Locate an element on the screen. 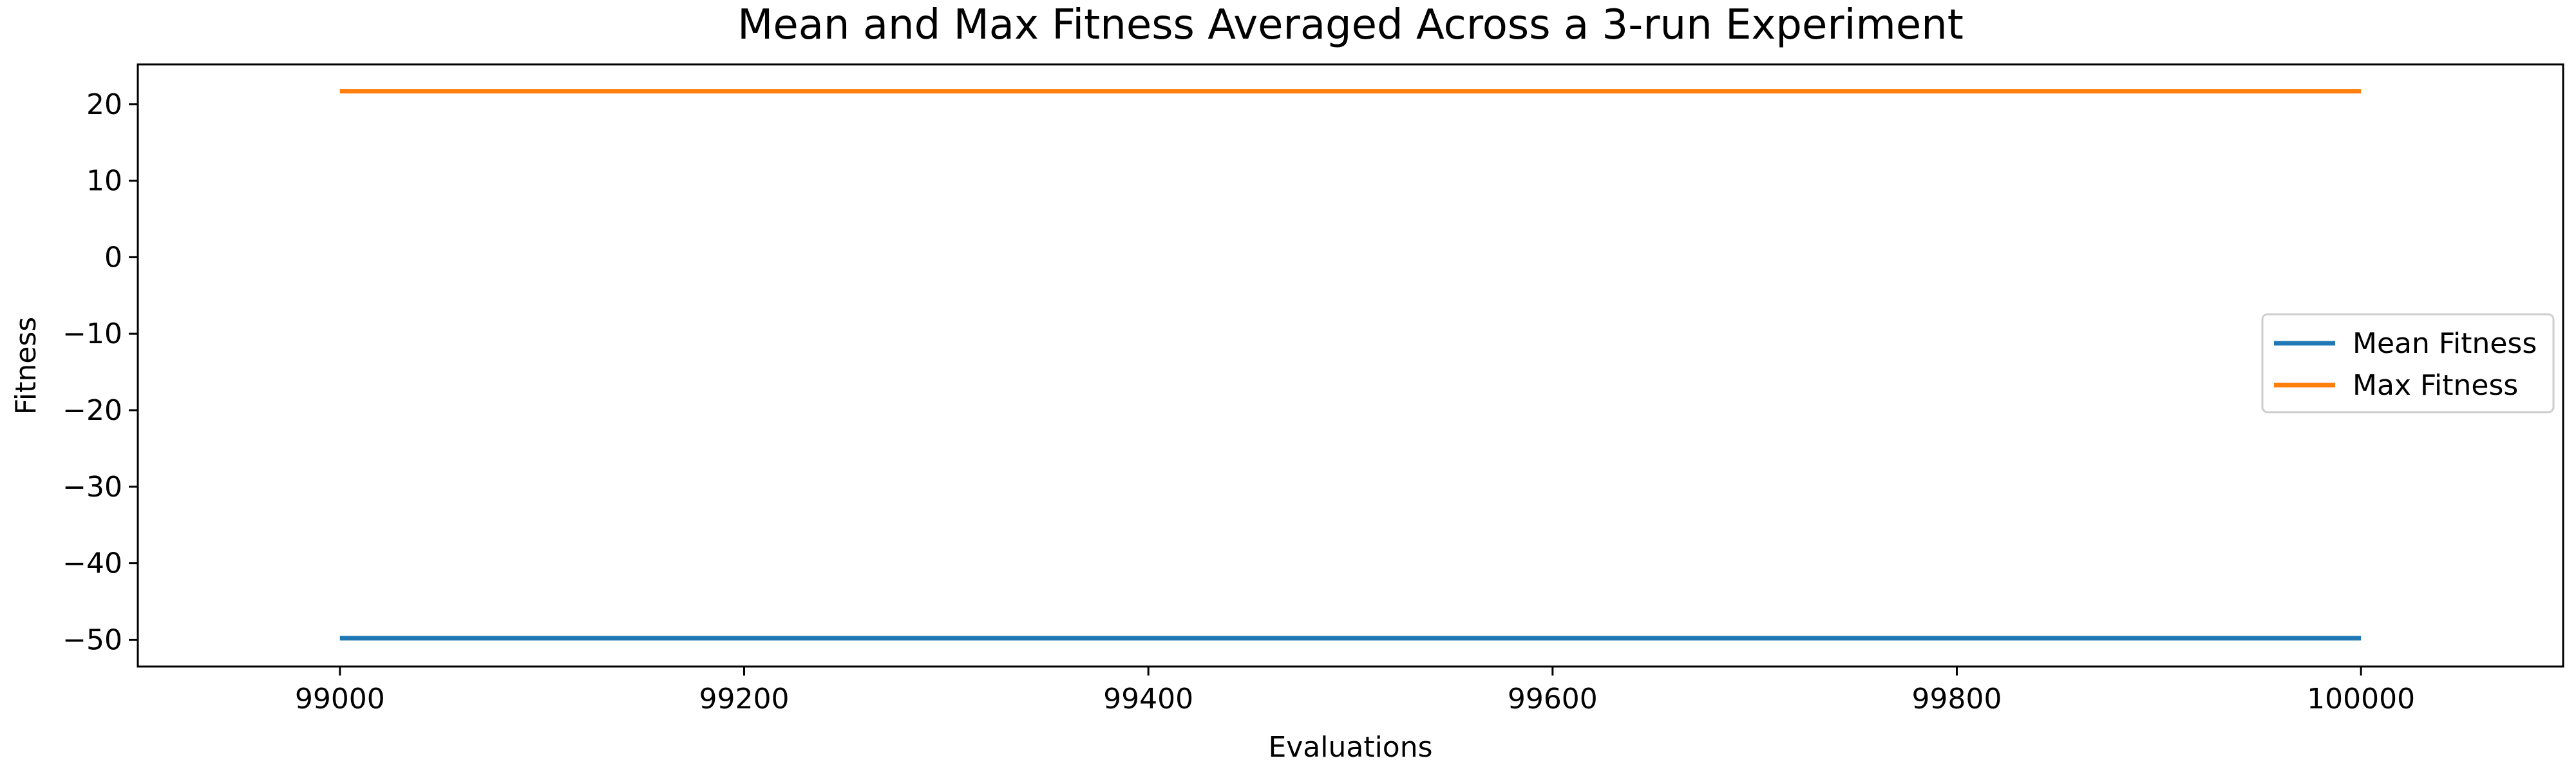  legend: Mean Fitness Max Fitness is located at coordinates (2408, 363).